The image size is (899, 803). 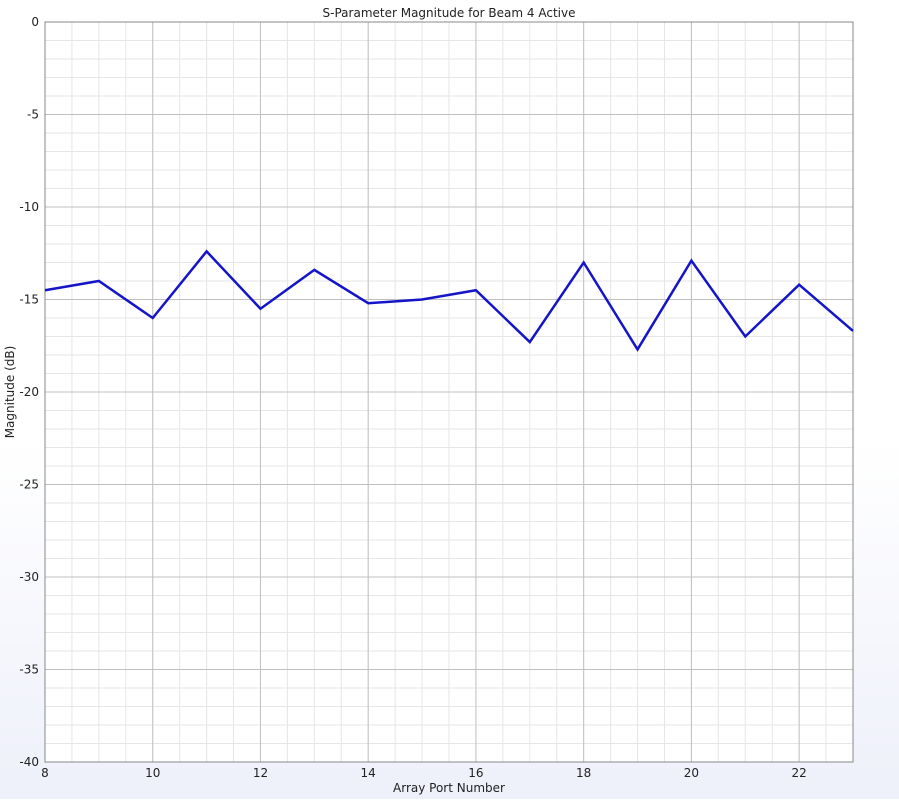 I want to click on chart-title: S-Parameter Magnitude for Beam 4 Active, so click(x=449, y=13).